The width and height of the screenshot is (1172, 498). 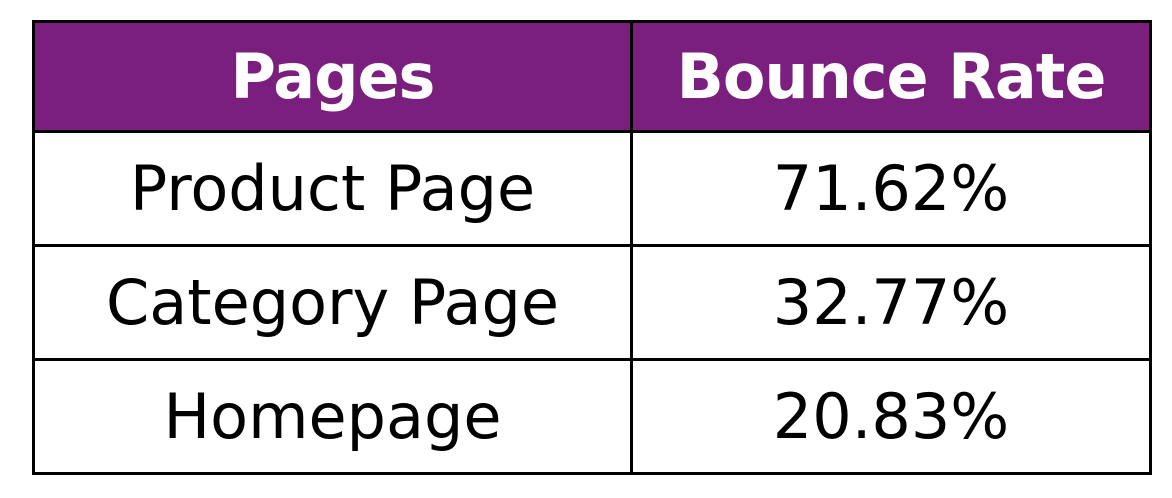 What do you see at coordinates (332, 302) in the screenshot?
I see `page-name-cell: Category Page` at bounding box center [332, 302].